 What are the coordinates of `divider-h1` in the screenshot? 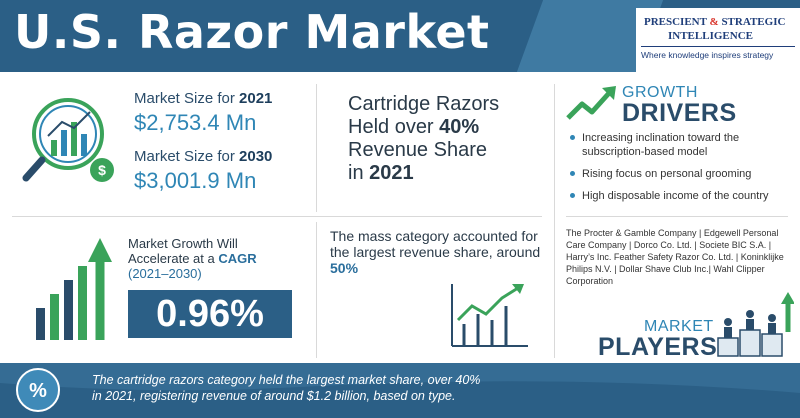 It's located at (277, 216).